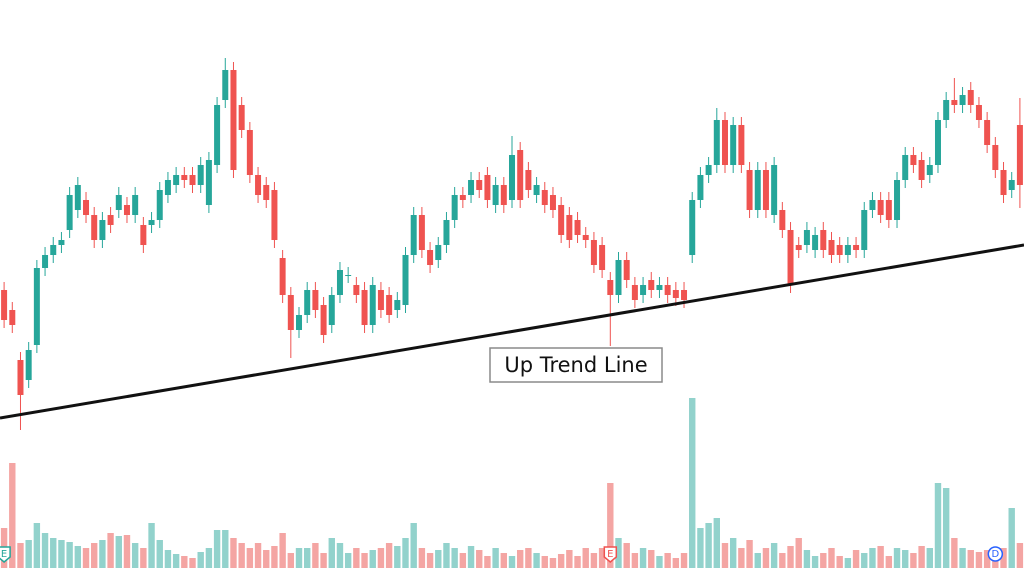 Image resolution: width=1024 pixels, height=568 pixels. I want to click on event-marker: D, so click(995, 554).